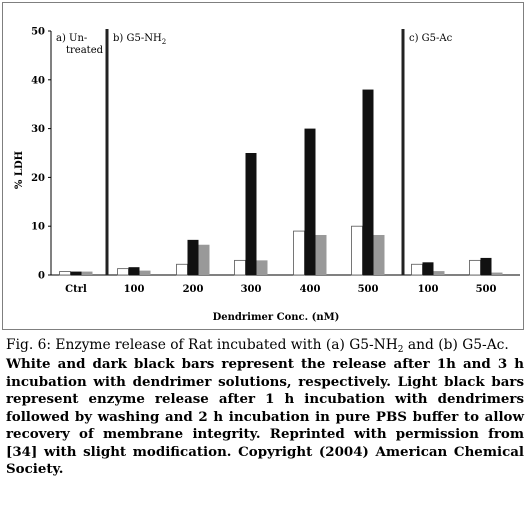 Image resolution: width=528 pixels, height=519 pixels. I want to click on panel-label-b-main: b) G5-NH, so click(137, 38).